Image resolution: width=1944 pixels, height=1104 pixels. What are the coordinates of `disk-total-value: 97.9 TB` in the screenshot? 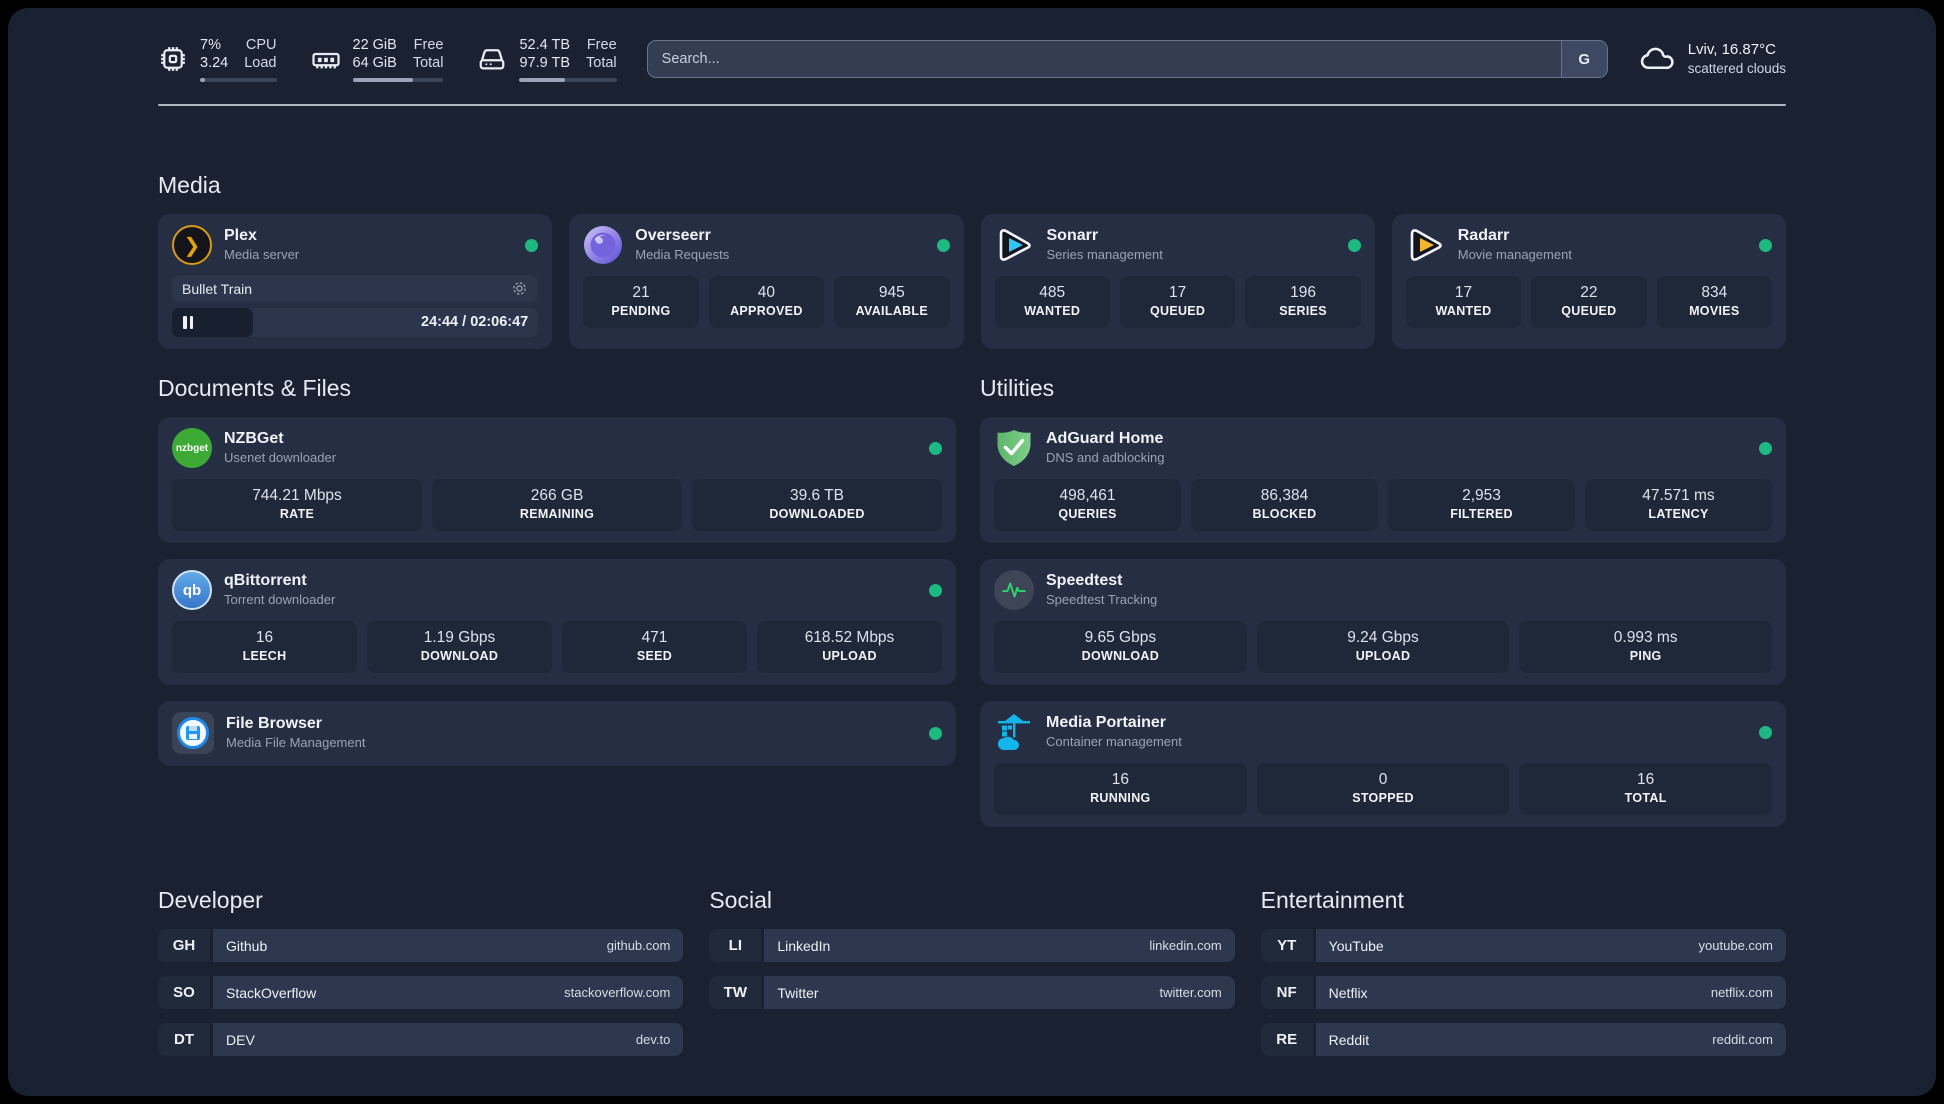 It's located at (545, 63).